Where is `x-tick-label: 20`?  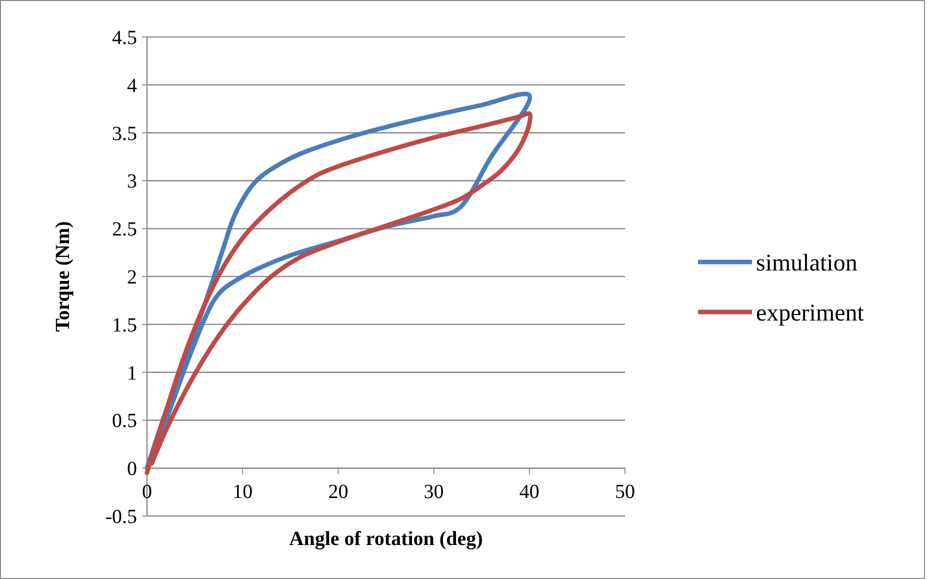 x-tick-label: 20 is located at coordinates (338, 492).